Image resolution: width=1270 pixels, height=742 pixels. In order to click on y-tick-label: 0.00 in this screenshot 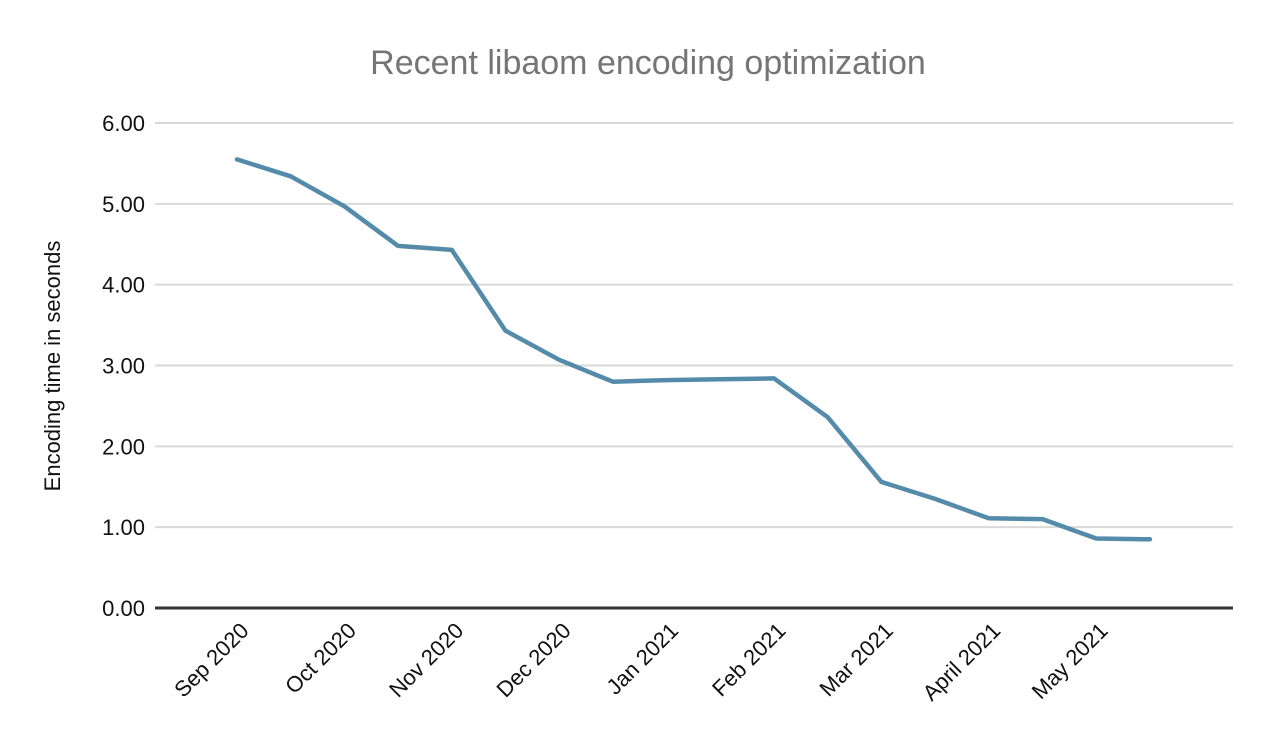, I will do `click(123, 608)`.